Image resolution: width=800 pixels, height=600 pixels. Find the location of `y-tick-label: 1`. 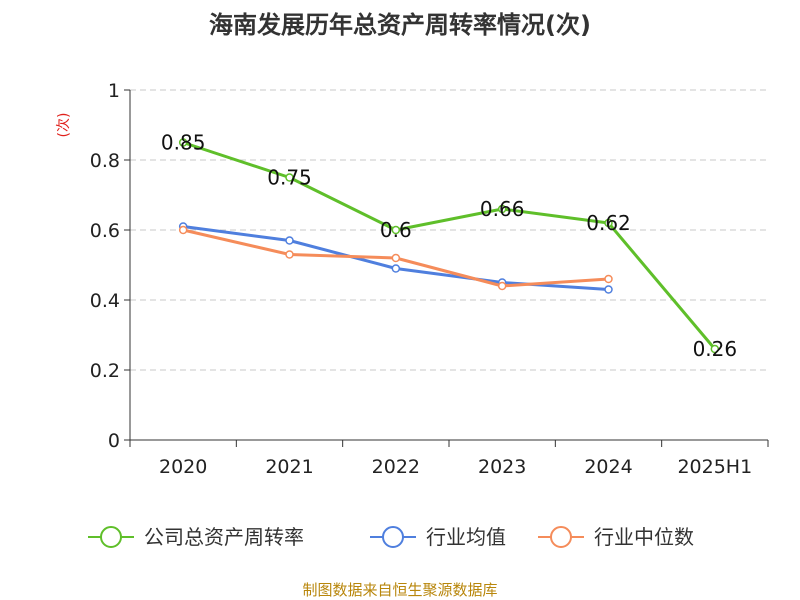

y-tick-label: 1 is located at coordinates (114, 91).